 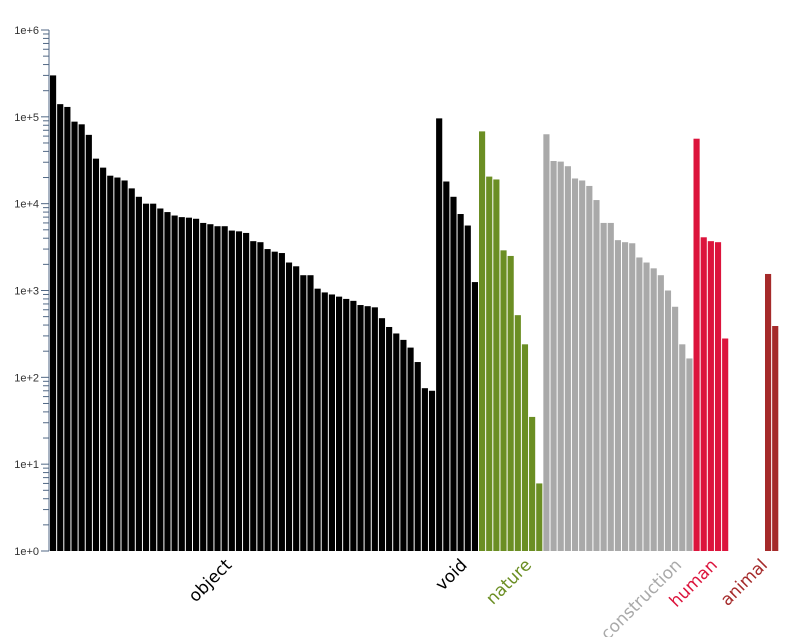 What do you see at coordinates (26, 31) in the screenshot?
I see `y-tick-label: 1e+6` at bounding box center [26, 31].